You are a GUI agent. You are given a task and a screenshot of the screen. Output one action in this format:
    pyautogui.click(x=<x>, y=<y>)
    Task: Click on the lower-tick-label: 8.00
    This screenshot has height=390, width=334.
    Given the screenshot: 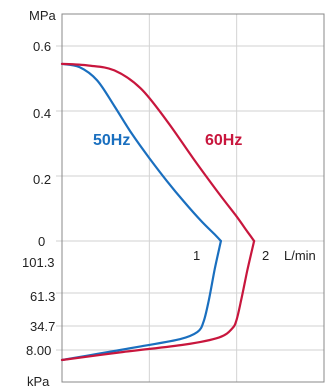 What is the action you would take?
    pyautogui.click(x=38, y=350)
    